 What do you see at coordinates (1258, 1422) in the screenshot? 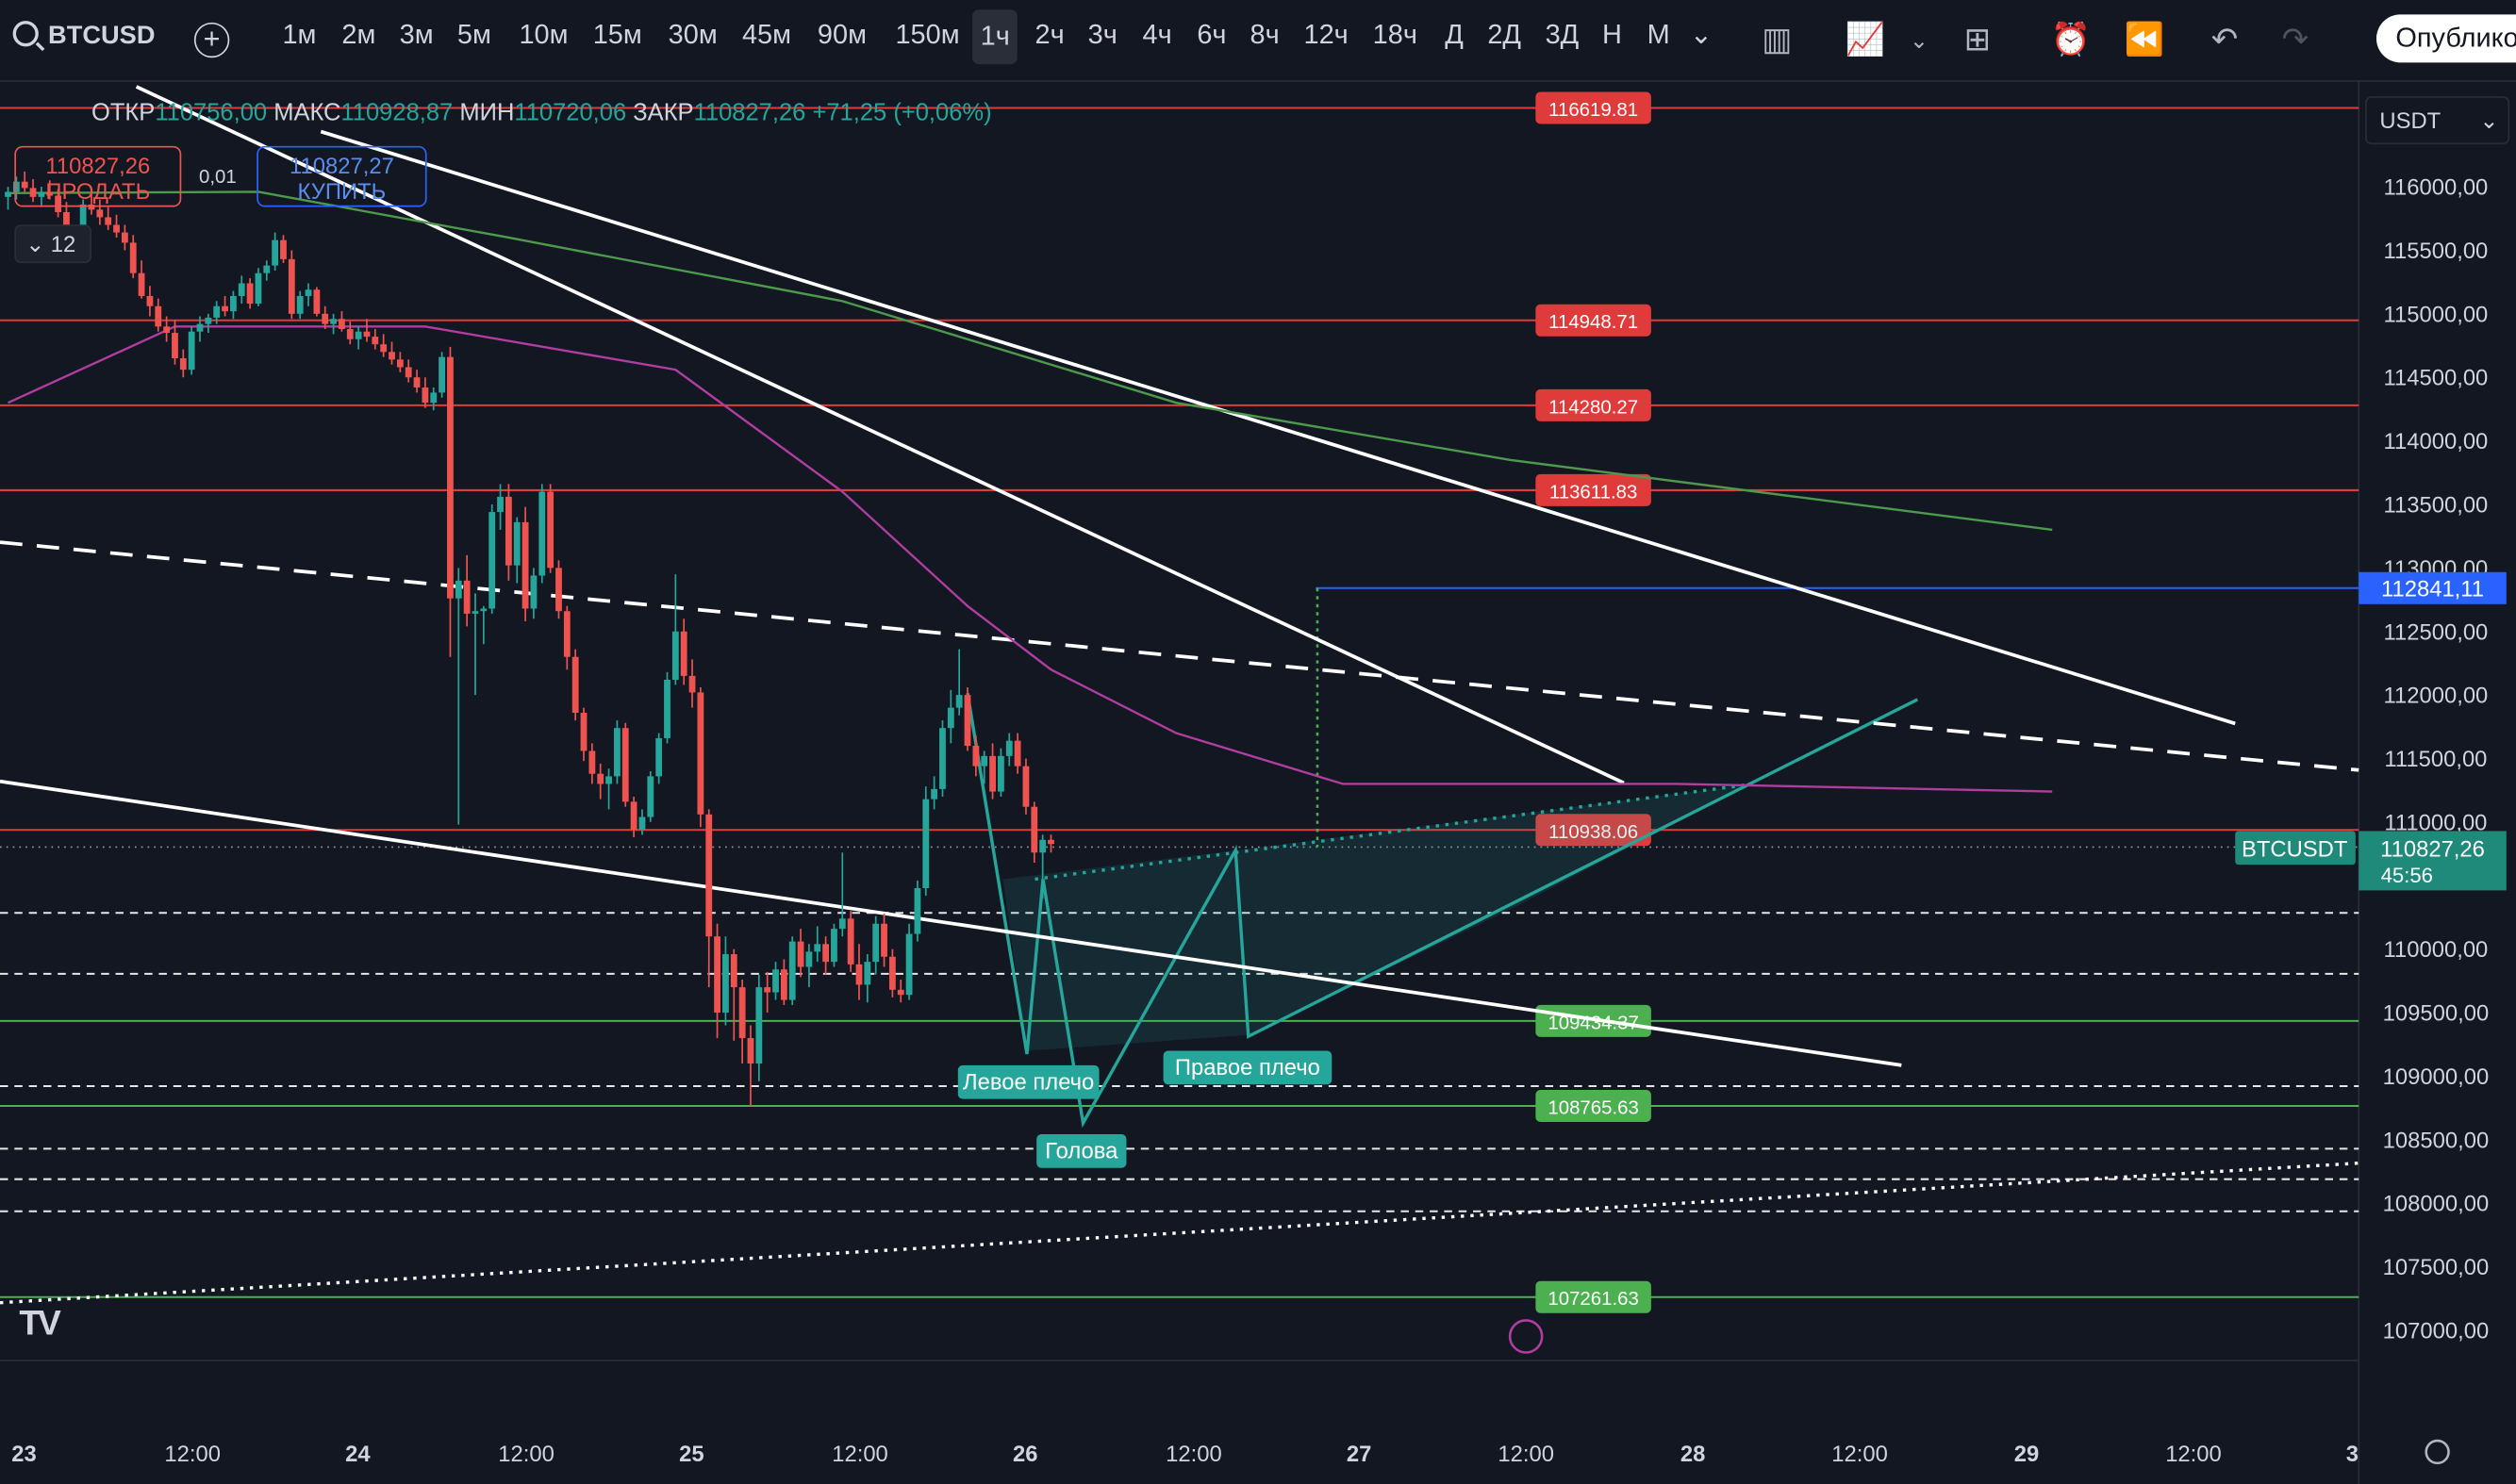
I see `time-axis-bg` at bounding box center [1258, 1422].